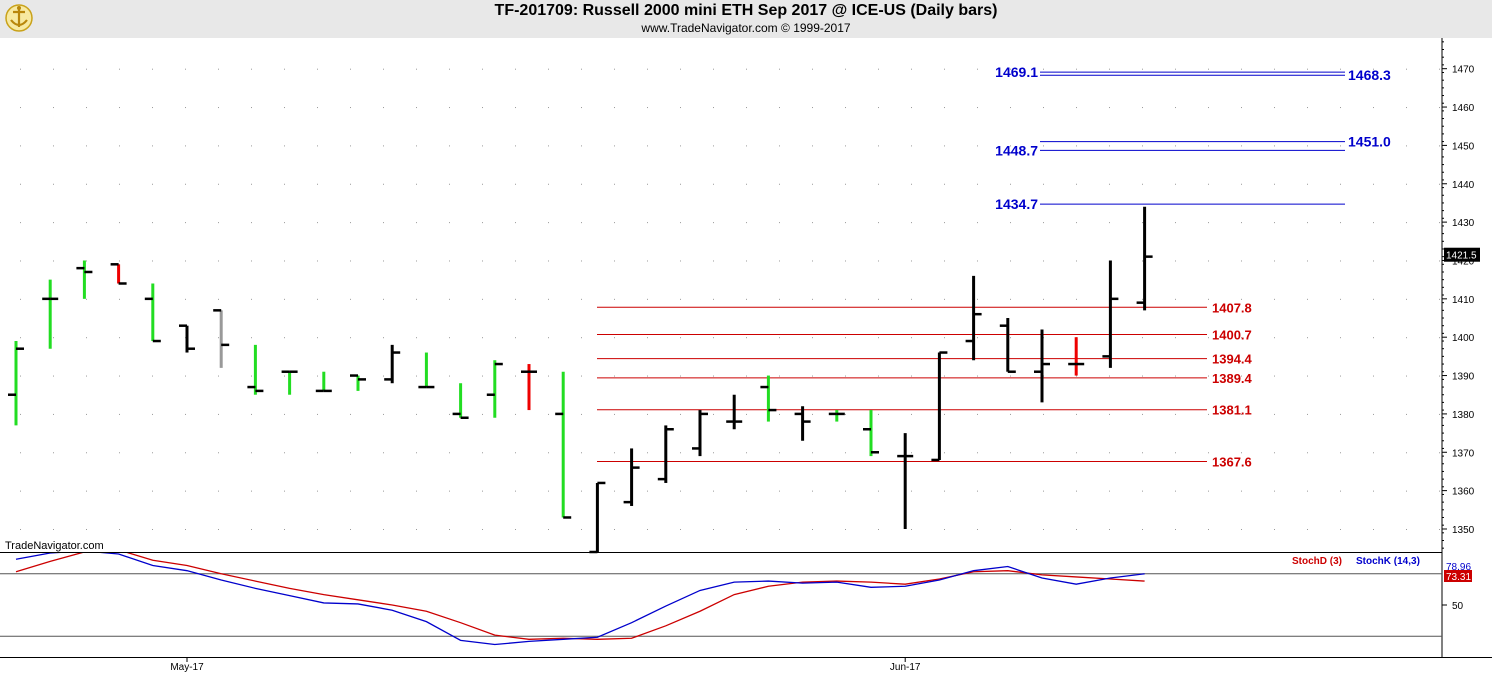 The width and height of the screenshot is (1492, 677). What do you see at coordinates (545, 665) in the screenshot?
I see `x-axis: May-17 Jun-17` at bounding box center [545, 665].